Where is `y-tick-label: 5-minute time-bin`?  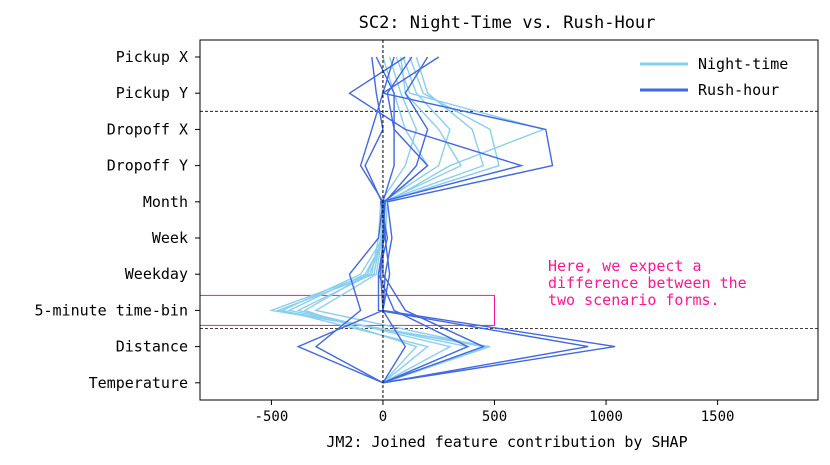
y-tick-label: 5-minute time-bin is located at coordinates (111, 310).